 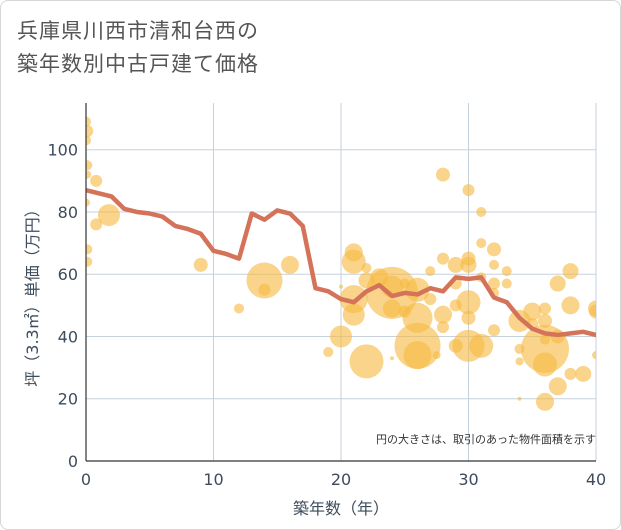 I want to click on y-tick-label: 60, so click(x=68, y=274).